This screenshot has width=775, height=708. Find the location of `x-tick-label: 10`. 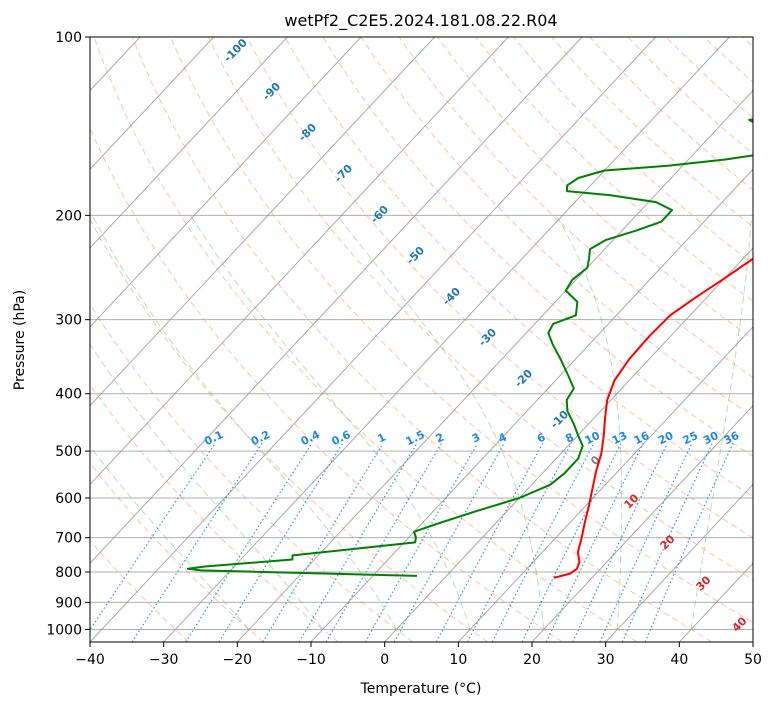

x-tick-label: 10 is located at coordinates (458, 660).